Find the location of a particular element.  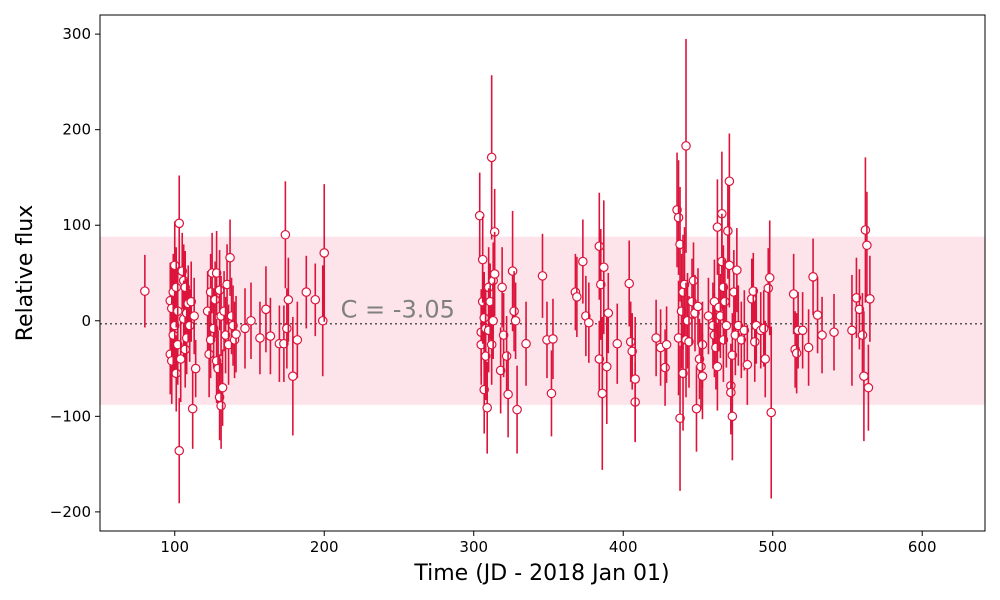

annotation-label: C = -3.05 is located at coordinates (398, 310).